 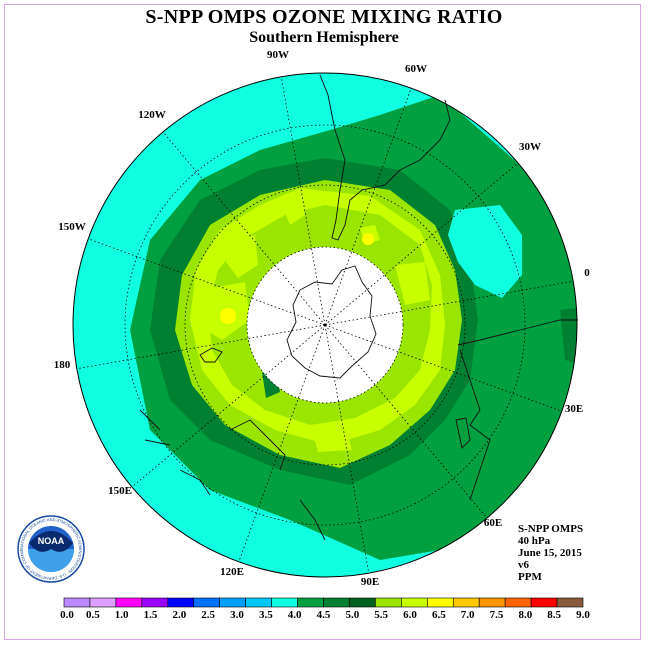 I want to click on ozone-region-3.5-4.0-patch, so click(x=485, y=251).